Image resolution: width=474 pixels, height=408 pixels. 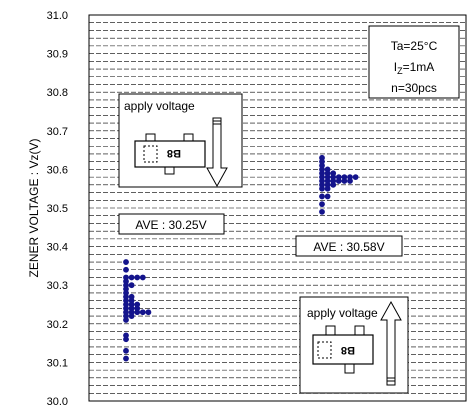 I want to click on y-tick-label: 30.9, so click(x=57, y=55).